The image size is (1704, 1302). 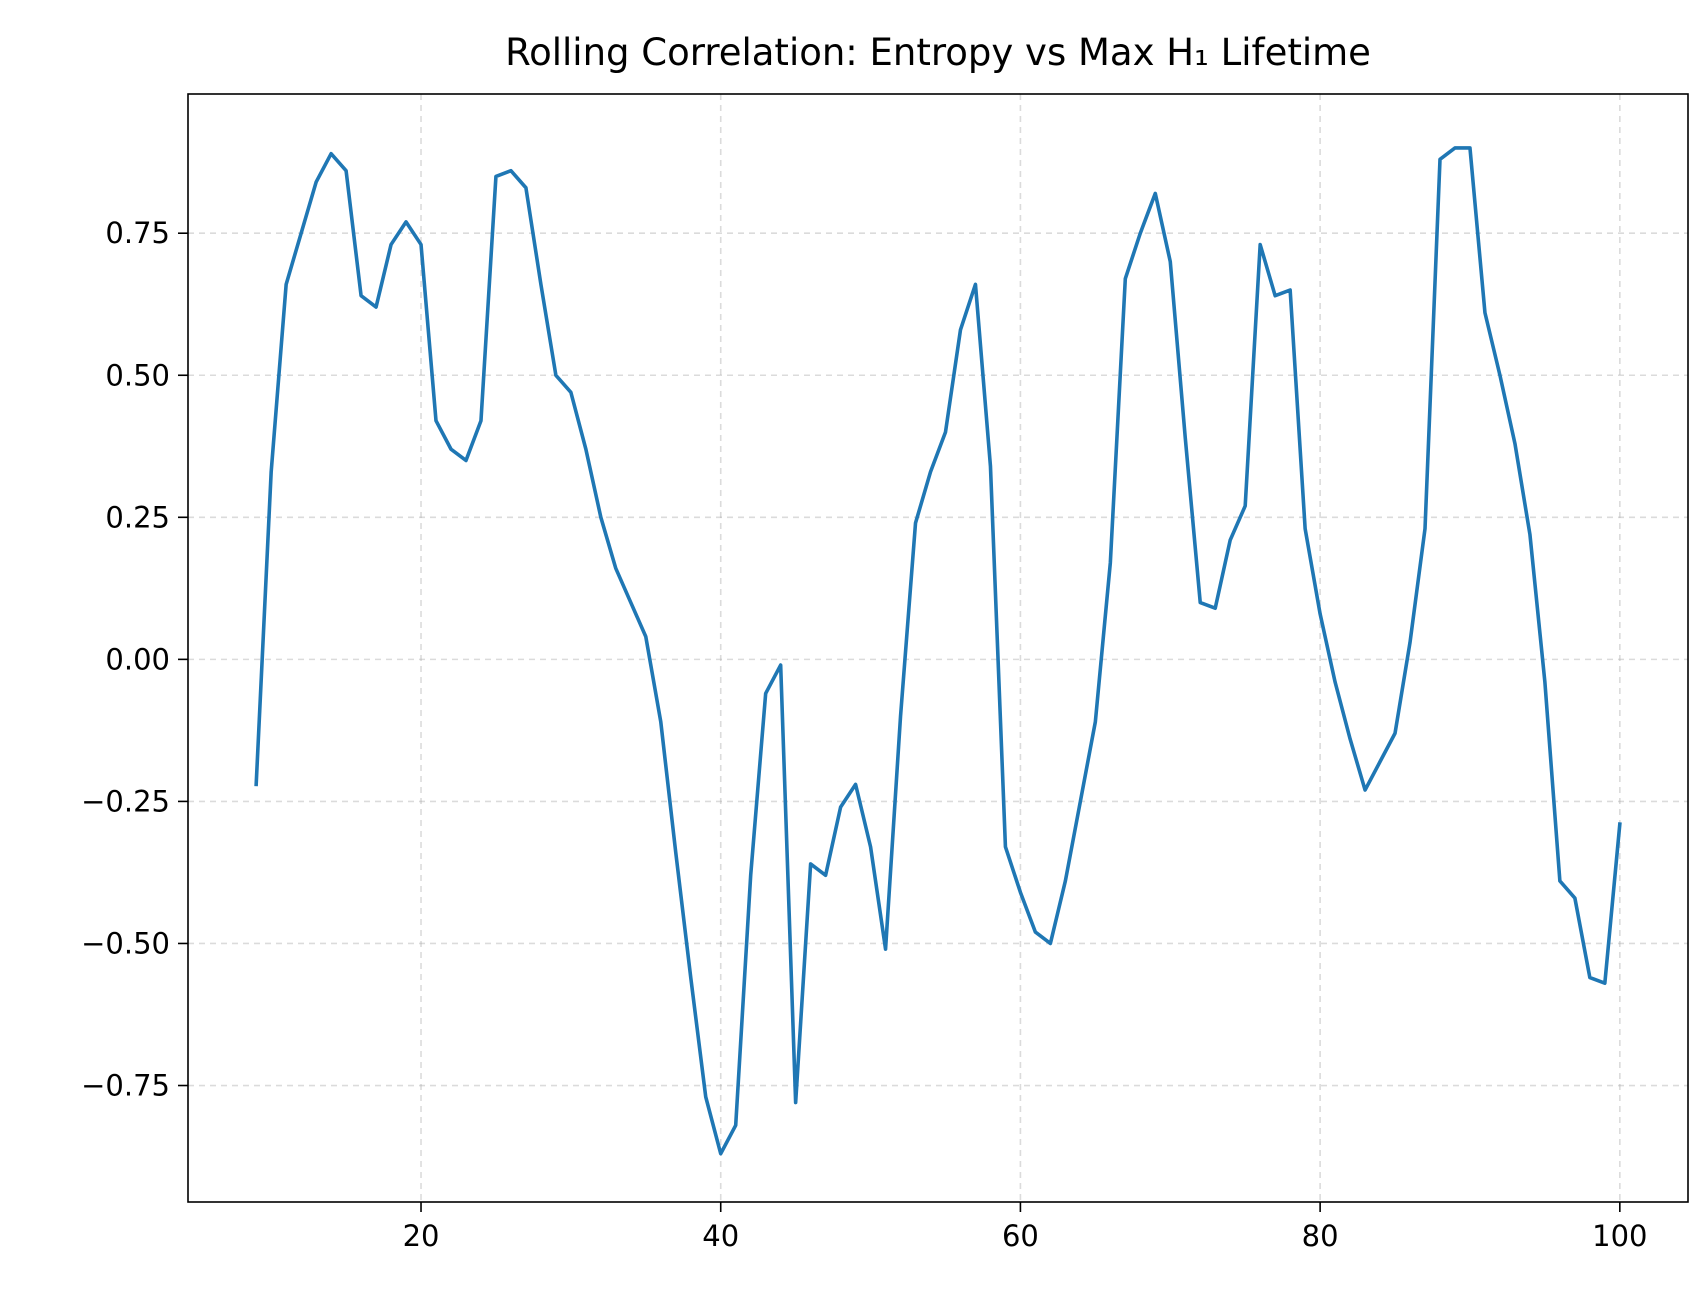 I want to click on x-tick-label: 80, so click(x=1320, y=1236).